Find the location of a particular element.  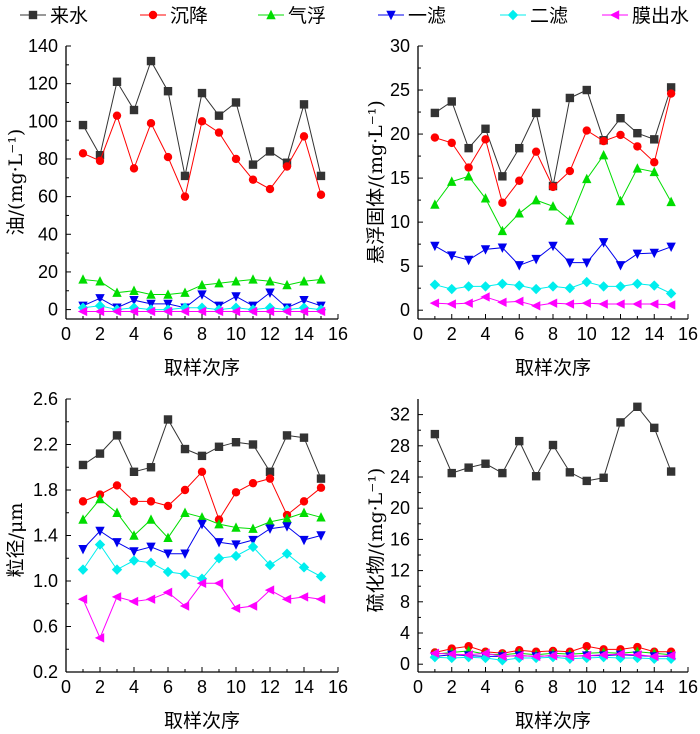

y-tick-label: 80 is located at coordinates (48, 159).